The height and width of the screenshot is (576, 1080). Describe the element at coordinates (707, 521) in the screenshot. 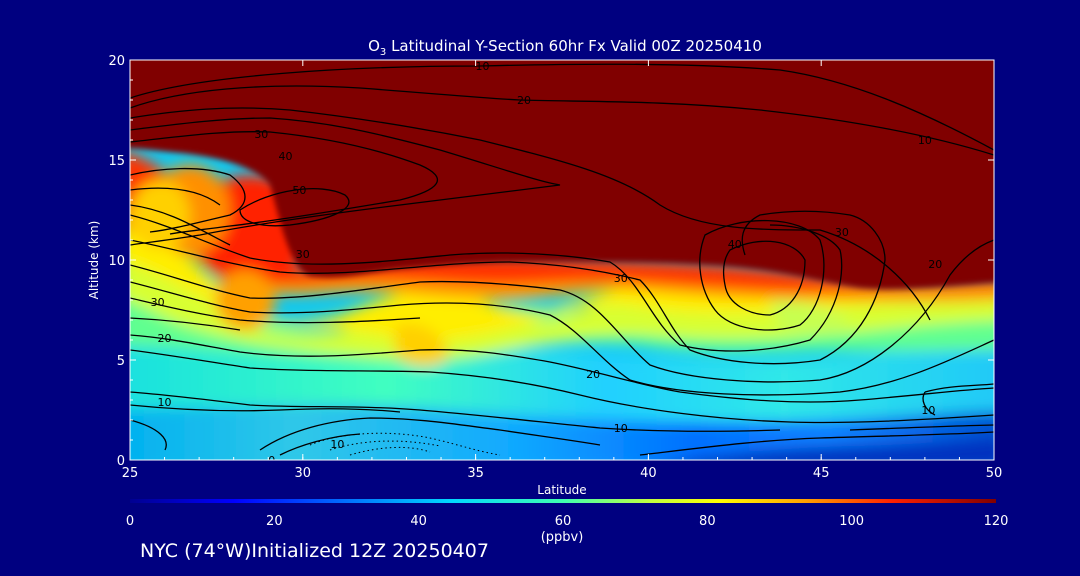

I see `colorbar-tick-label: 80` at that location.